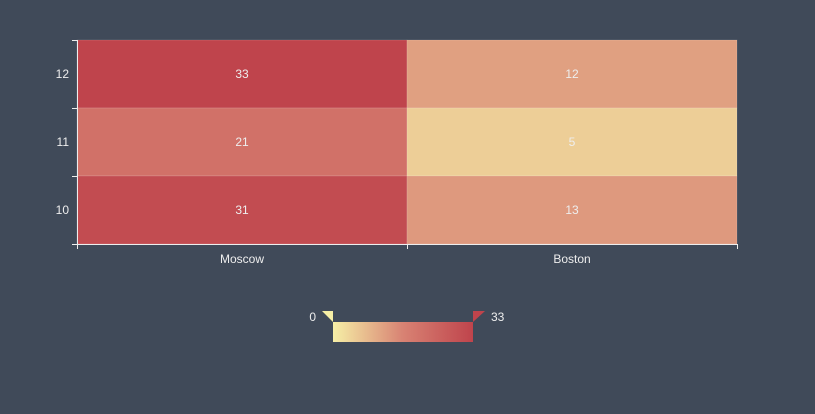 The image size is (815, 414). I want to click on cell-value-label: 21, so click(242, 142).